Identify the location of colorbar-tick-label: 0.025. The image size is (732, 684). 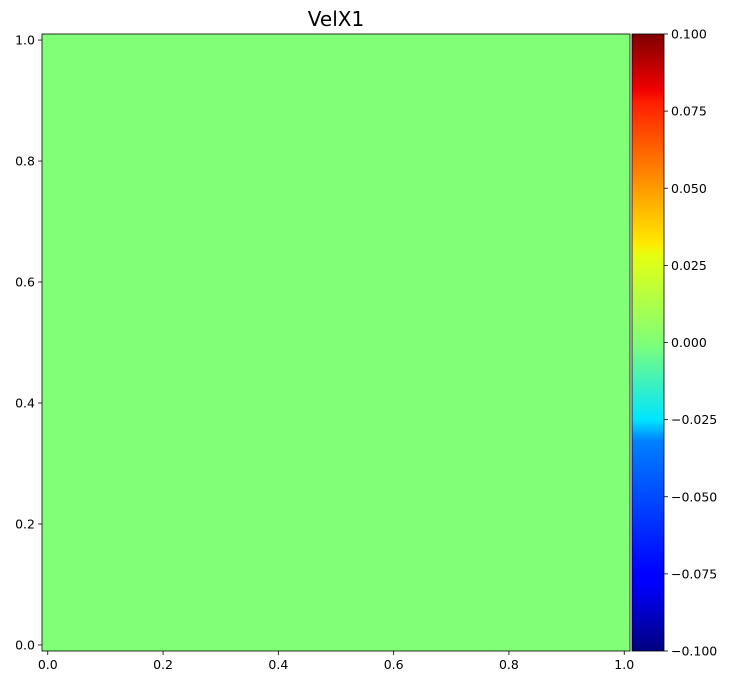
(689, 265).